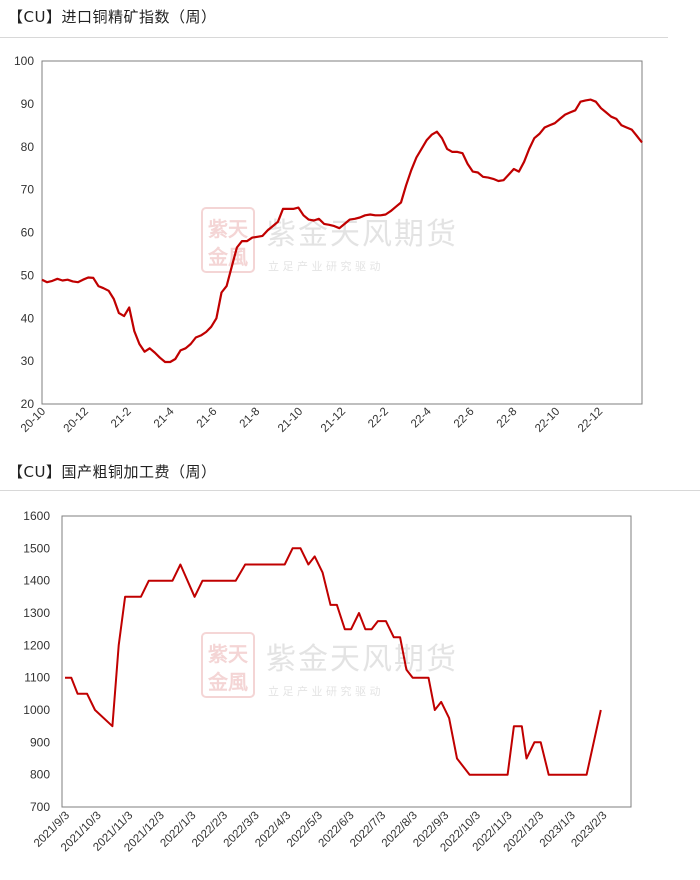 The image size is (700, 880). I want to click on chart2-ytick-label: 800, so click(40, 775).